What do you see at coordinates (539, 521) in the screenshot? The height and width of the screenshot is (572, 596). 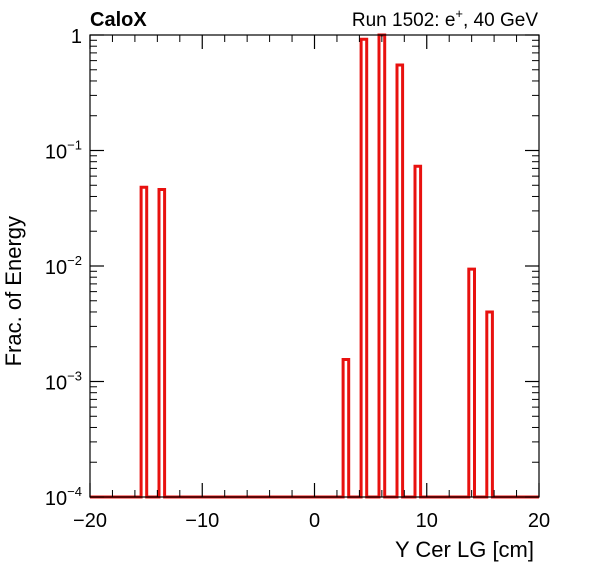 I see `x-tick-label: 20` at bounding box center [539, 521].